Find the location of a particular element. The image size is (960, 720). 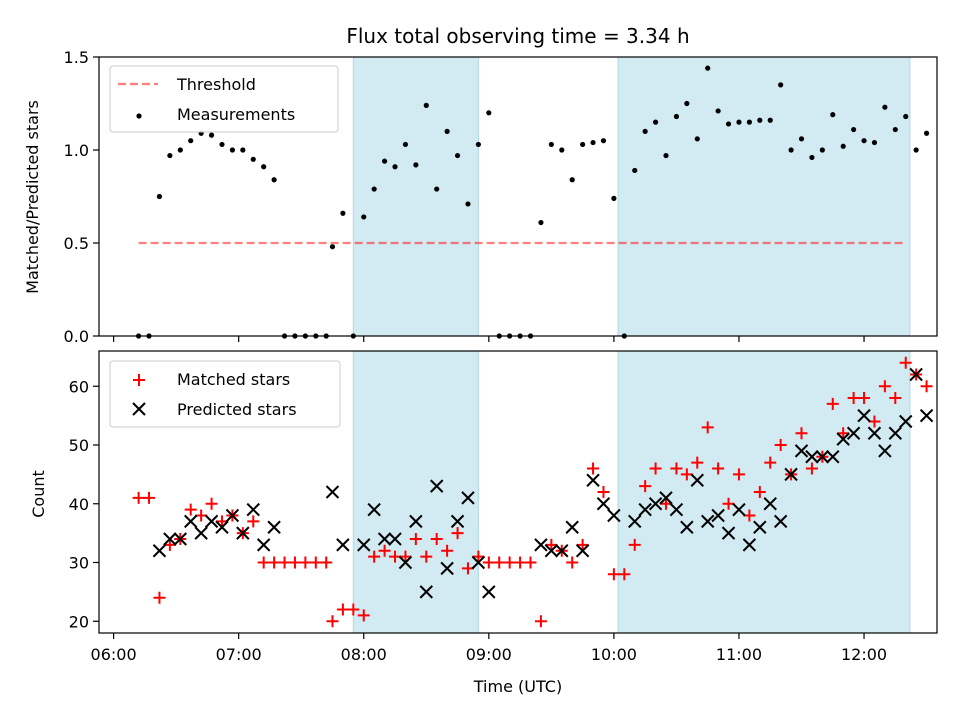

legend-predicted-swatch is located at coordinates (139, 409).